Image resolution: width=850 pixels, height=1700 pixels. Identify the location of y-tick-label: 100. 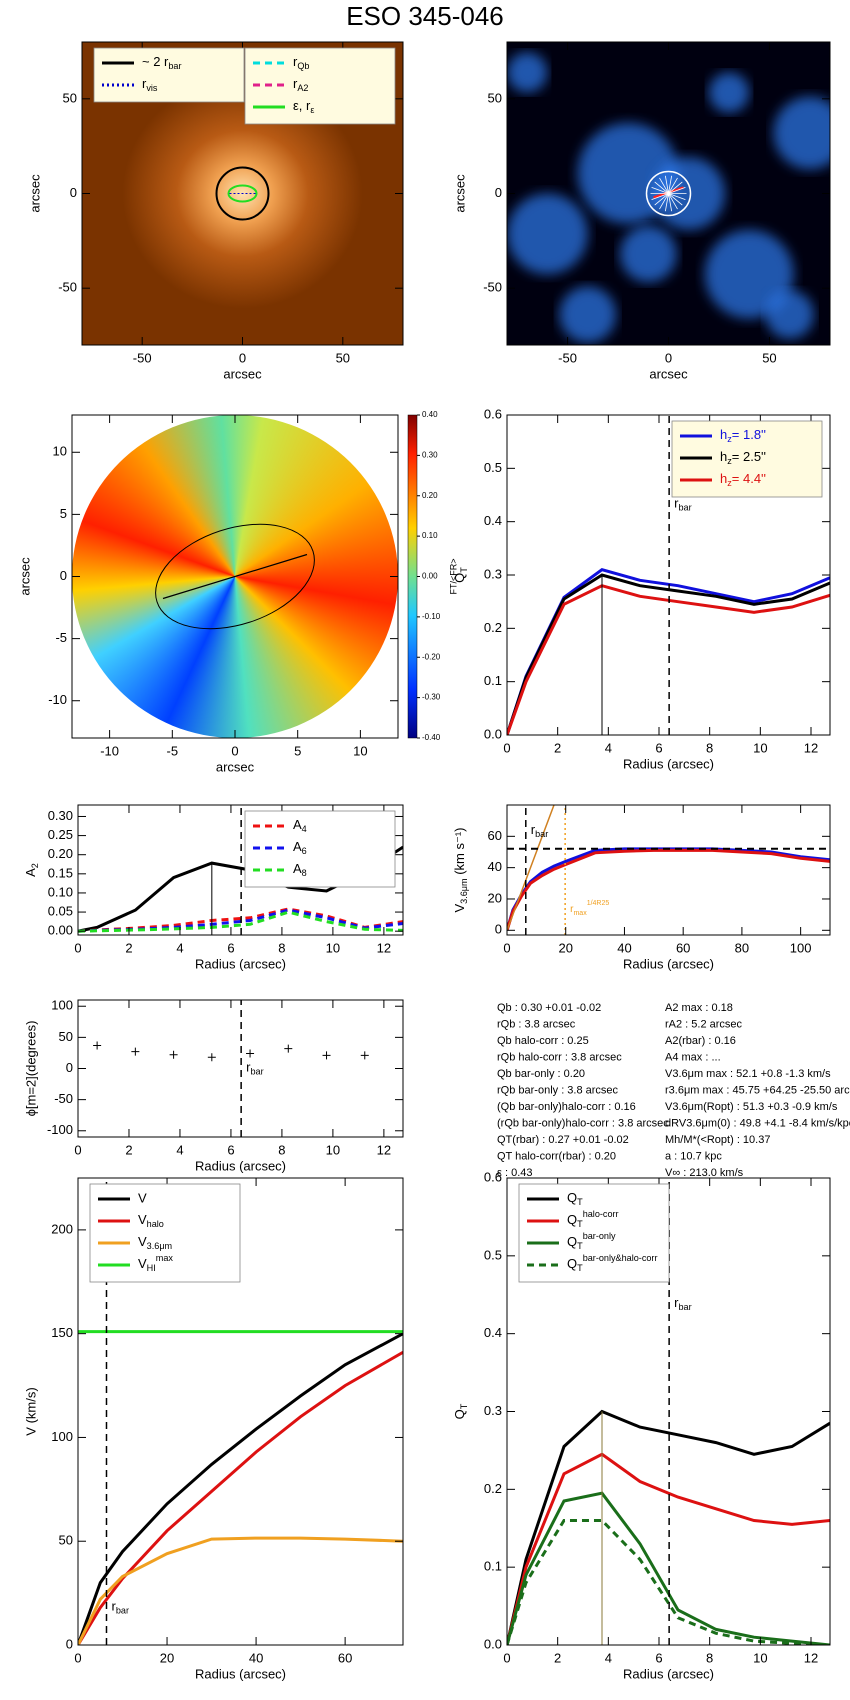
(62, 1005).